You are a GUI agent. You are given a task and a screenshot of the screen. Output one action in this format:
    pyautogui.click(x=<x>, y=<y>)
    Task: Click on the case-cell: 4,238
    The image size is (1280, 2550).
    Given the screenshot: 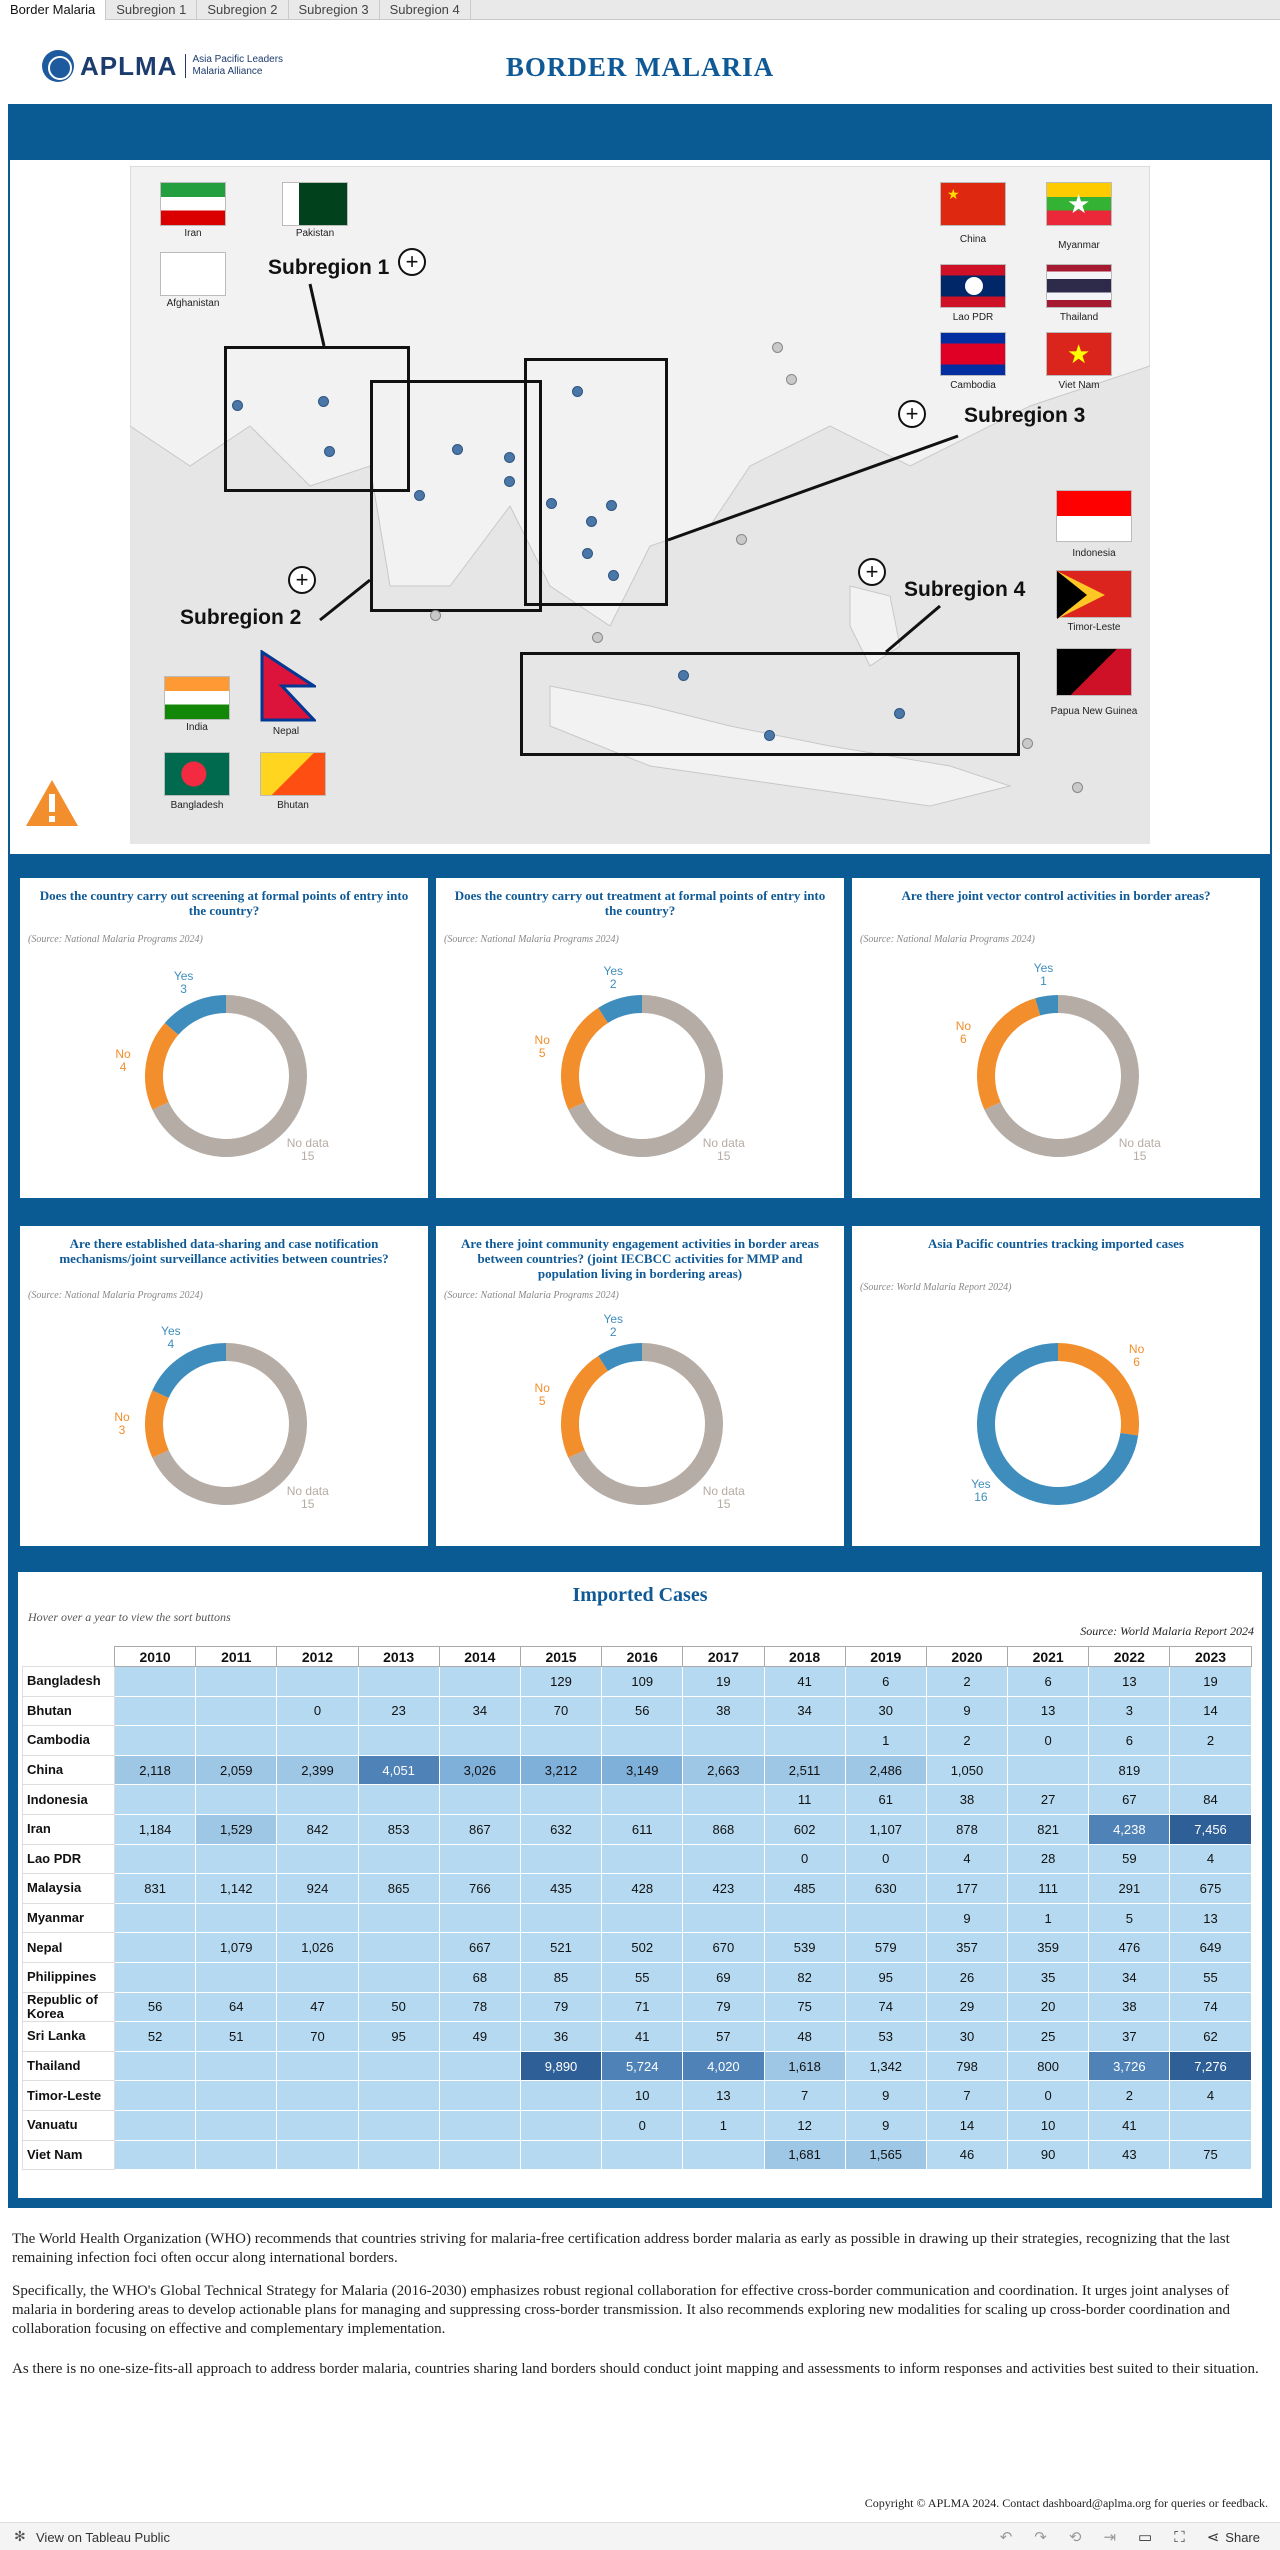 What is the action you would take?
    pyautogui.click(x=1129, y=1829)
    